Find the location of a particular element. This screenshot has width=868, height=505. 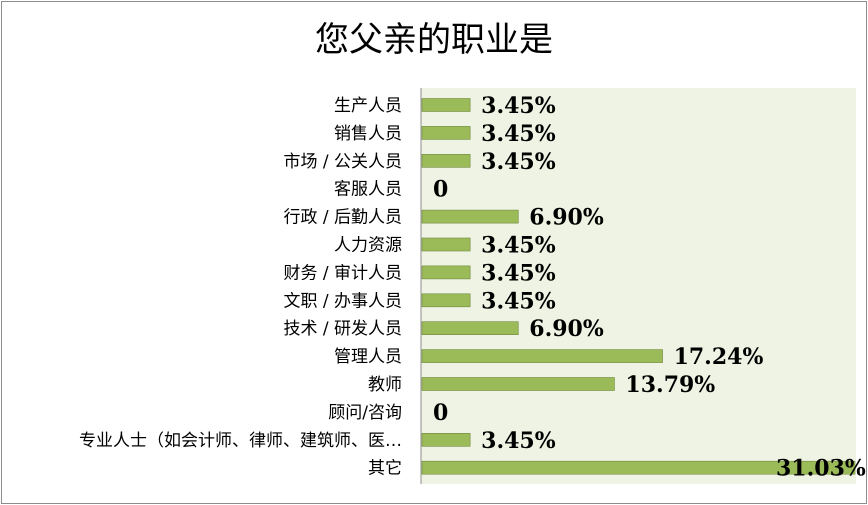

value-label: 17.24% is located at coordinates (719, 357).